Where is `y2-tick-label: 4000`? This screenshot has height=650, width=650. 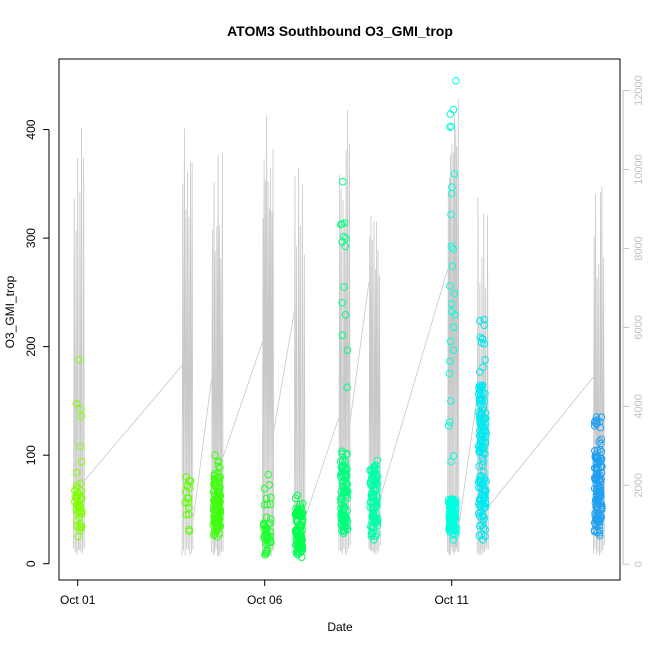
y2-tick-label: 4000 is located at coordinates (639, 406).